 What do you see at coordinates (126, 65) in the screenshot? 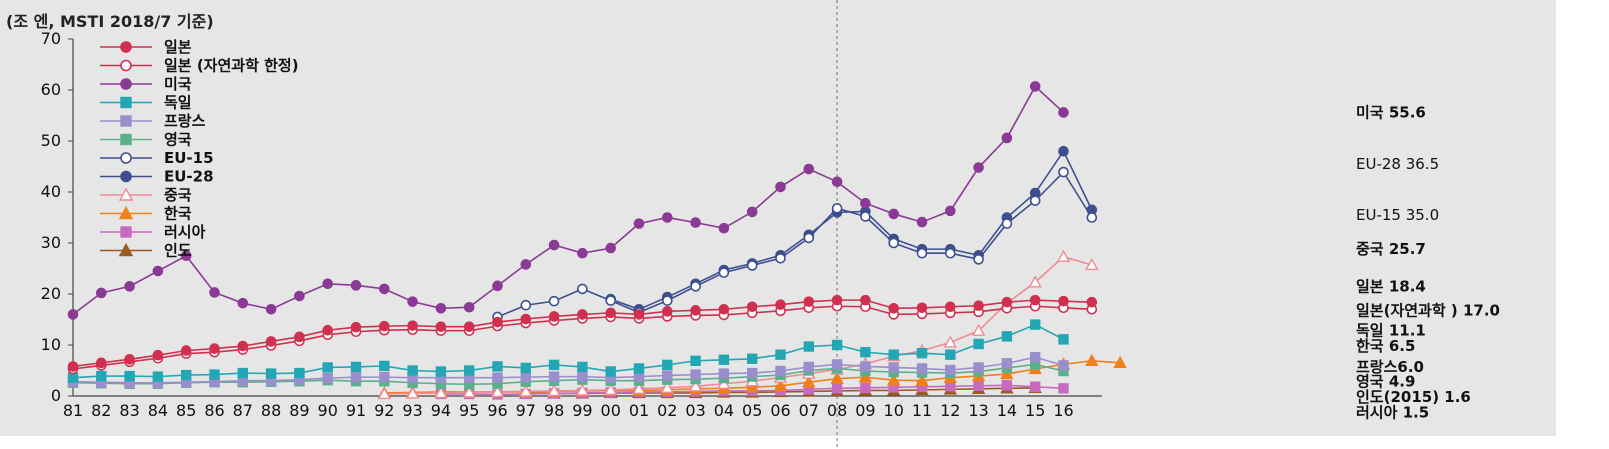
I see `일본-자연과학-한정-legend-marker` at bounding box center [126, 65].